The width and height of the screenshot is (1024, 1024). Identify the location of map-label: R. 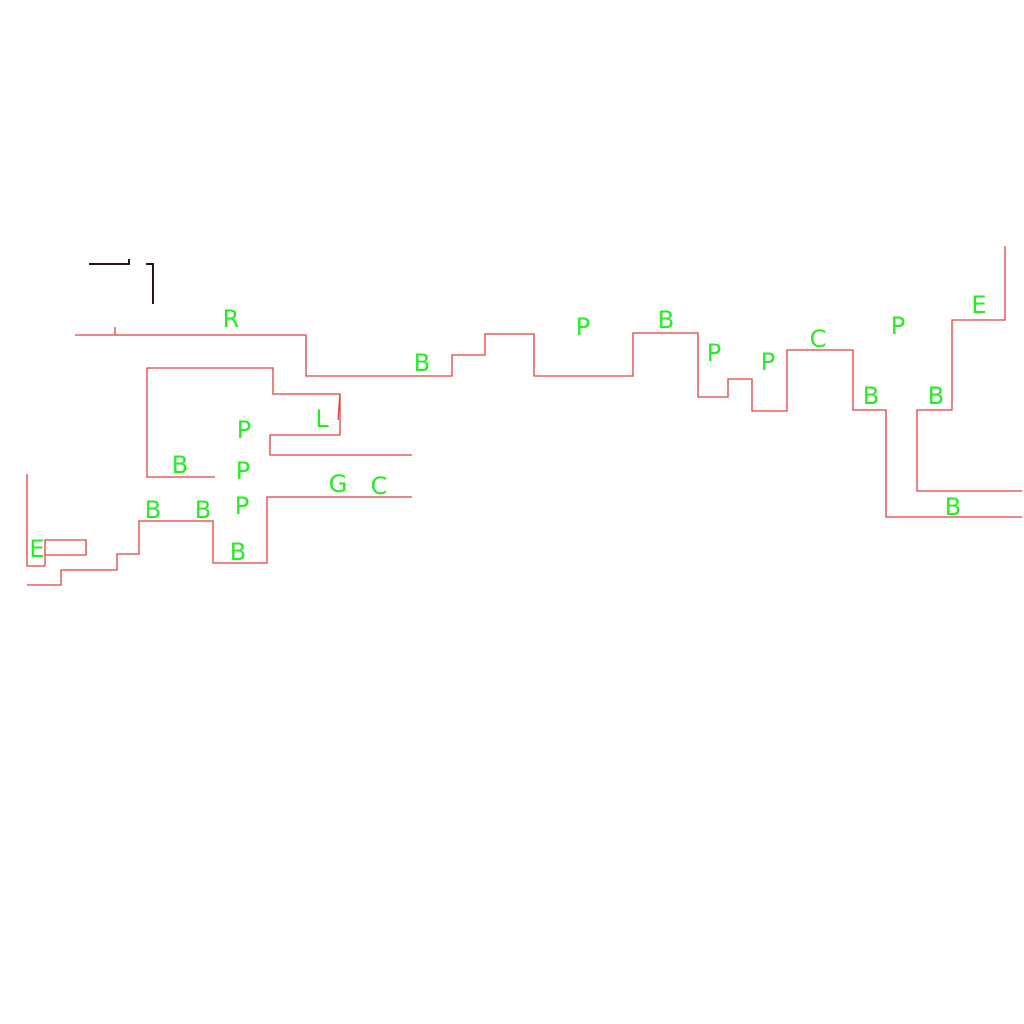
(231, 319).